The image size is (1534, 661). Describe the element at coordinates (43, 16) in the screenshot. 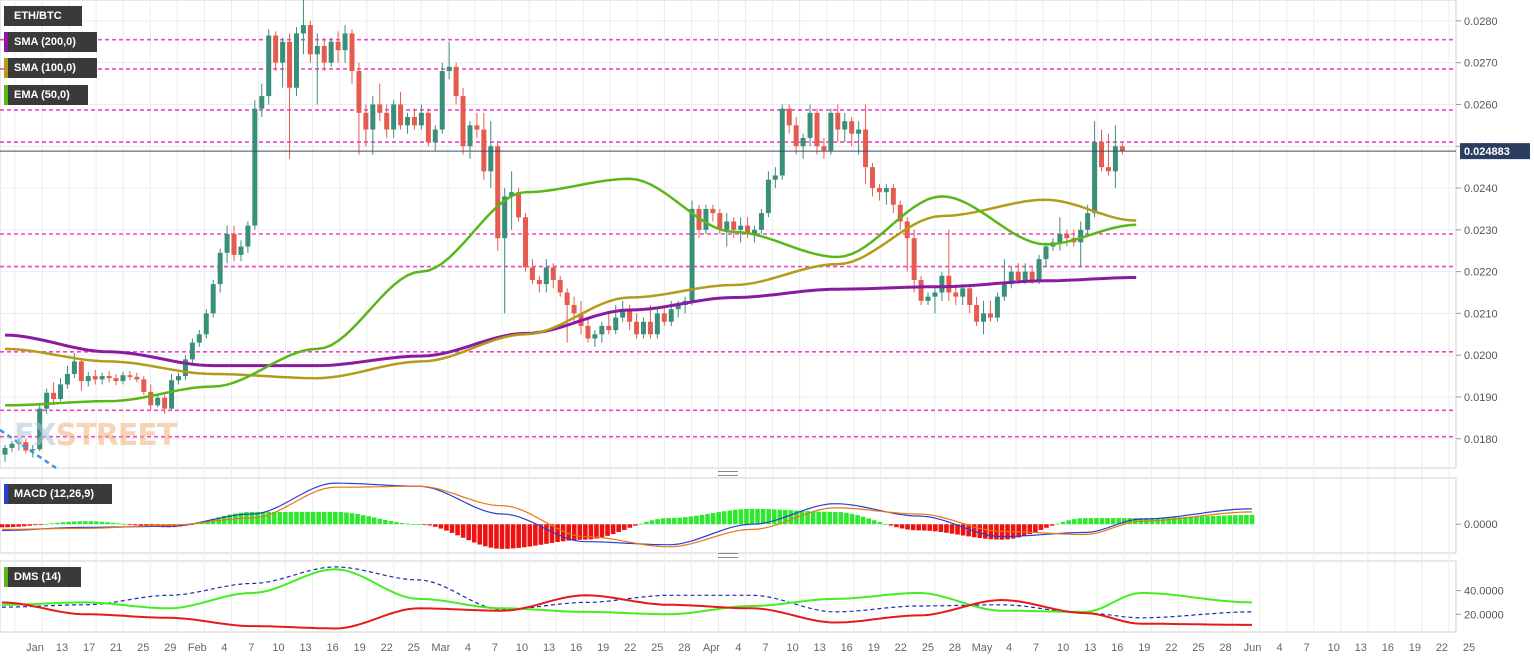

I see `legend-pair: ETH/BTC` at that location.